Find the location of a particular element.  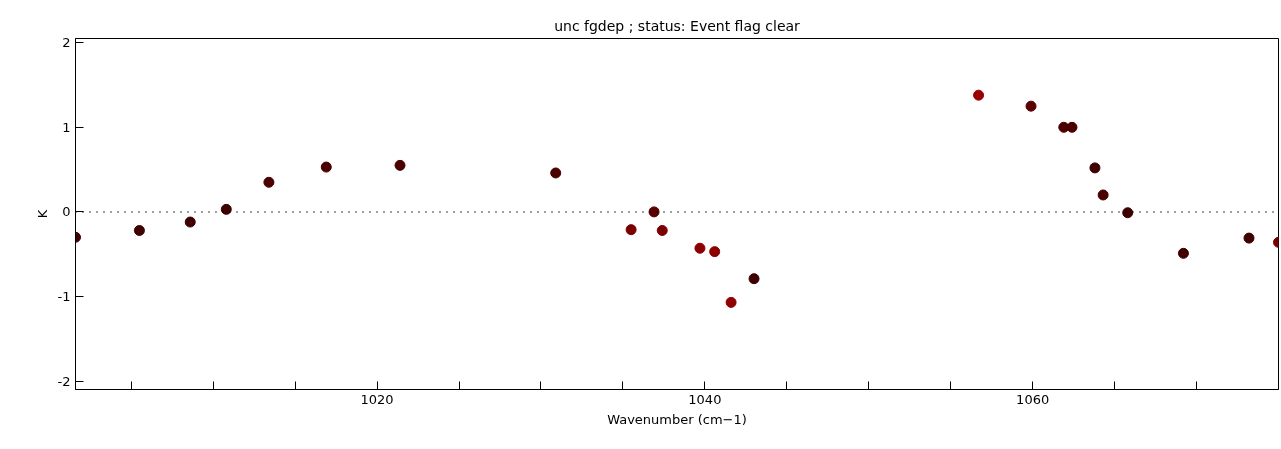

y-tick-label: -2 is located at coordinates (64, 381).